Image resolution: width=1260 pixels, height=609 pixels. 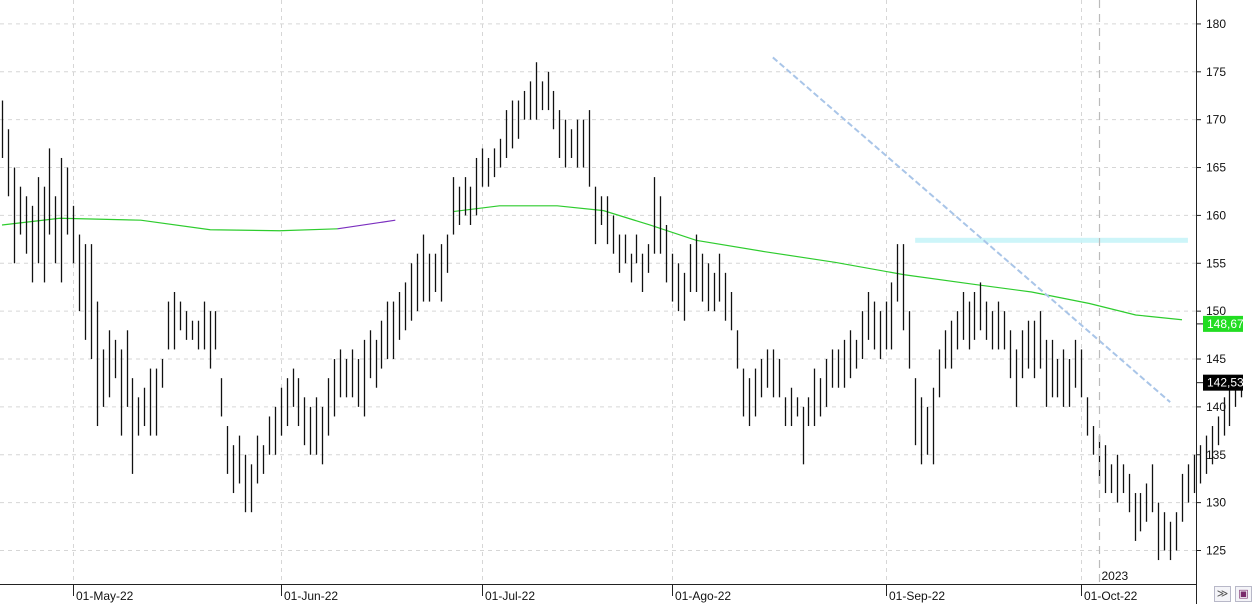 I want to click on x-tick-label: 01-Oct-22, so click(x=1111, y=596).